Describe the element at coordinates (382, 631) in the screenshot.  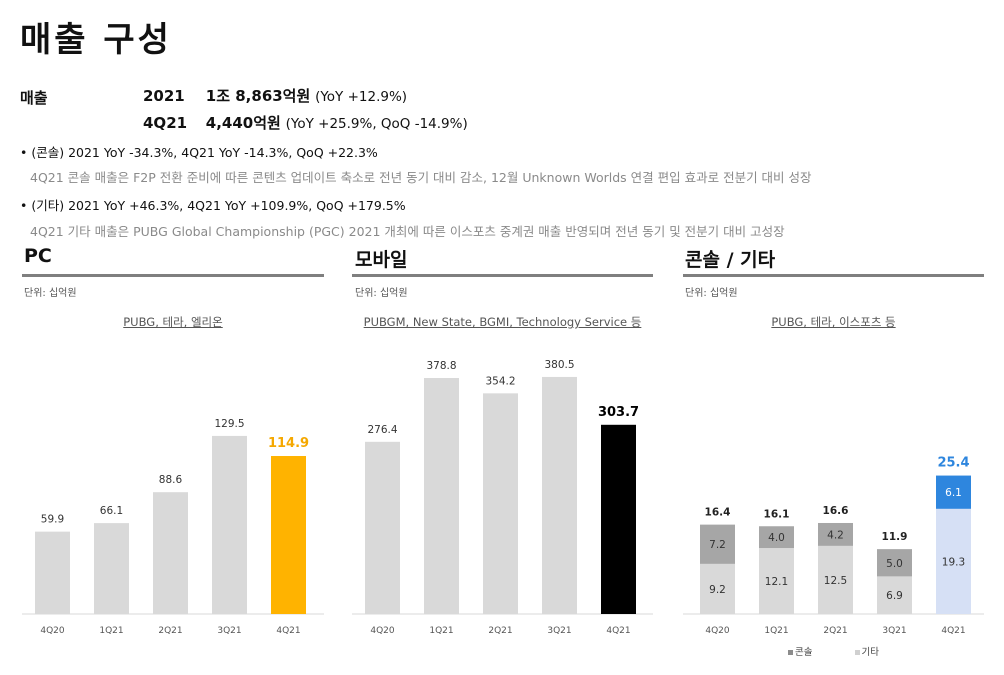
I see `mobile-category-label: 4Q20` at that location.